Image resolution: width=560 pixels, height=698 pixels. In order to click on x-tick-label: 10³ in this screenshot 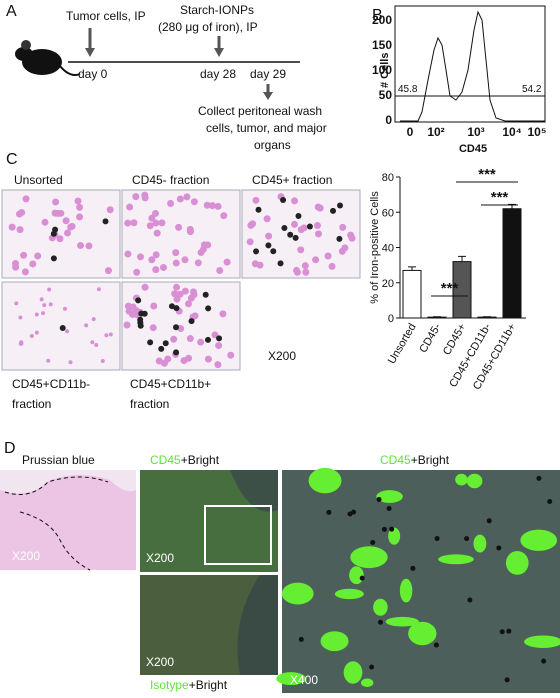, I will do `click(475, 132)`.